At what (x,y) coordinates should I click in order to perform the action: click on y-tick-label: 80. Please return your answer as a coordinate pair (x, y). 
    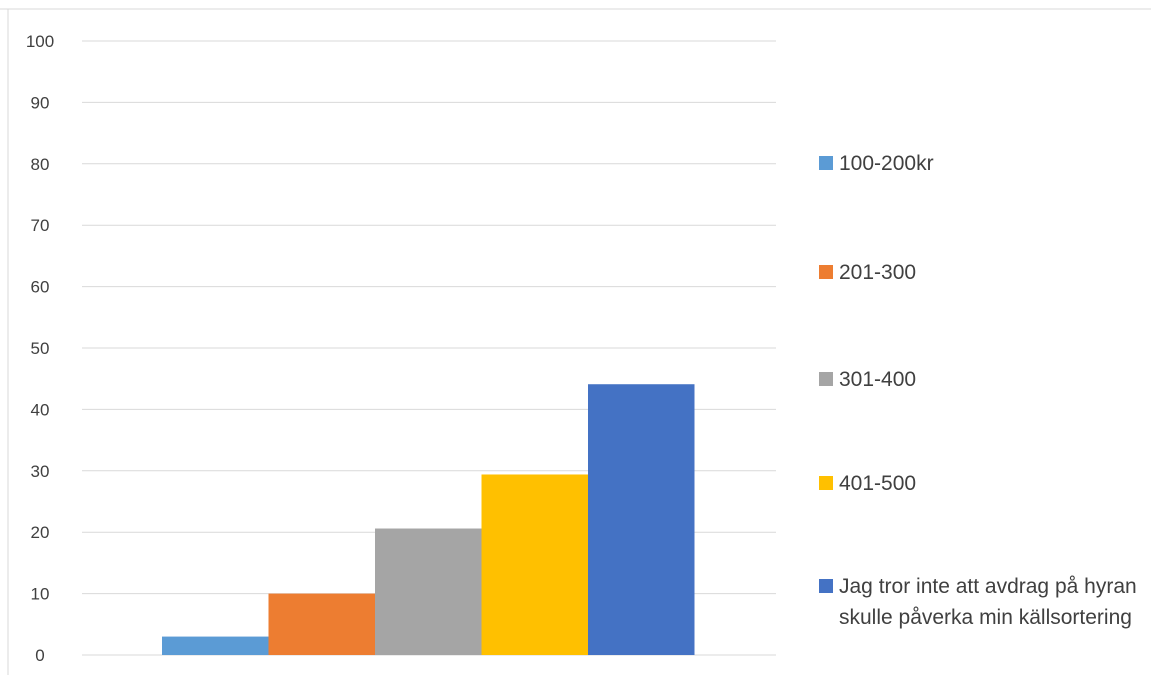
    Looking at the image, I should click on (40, 164).